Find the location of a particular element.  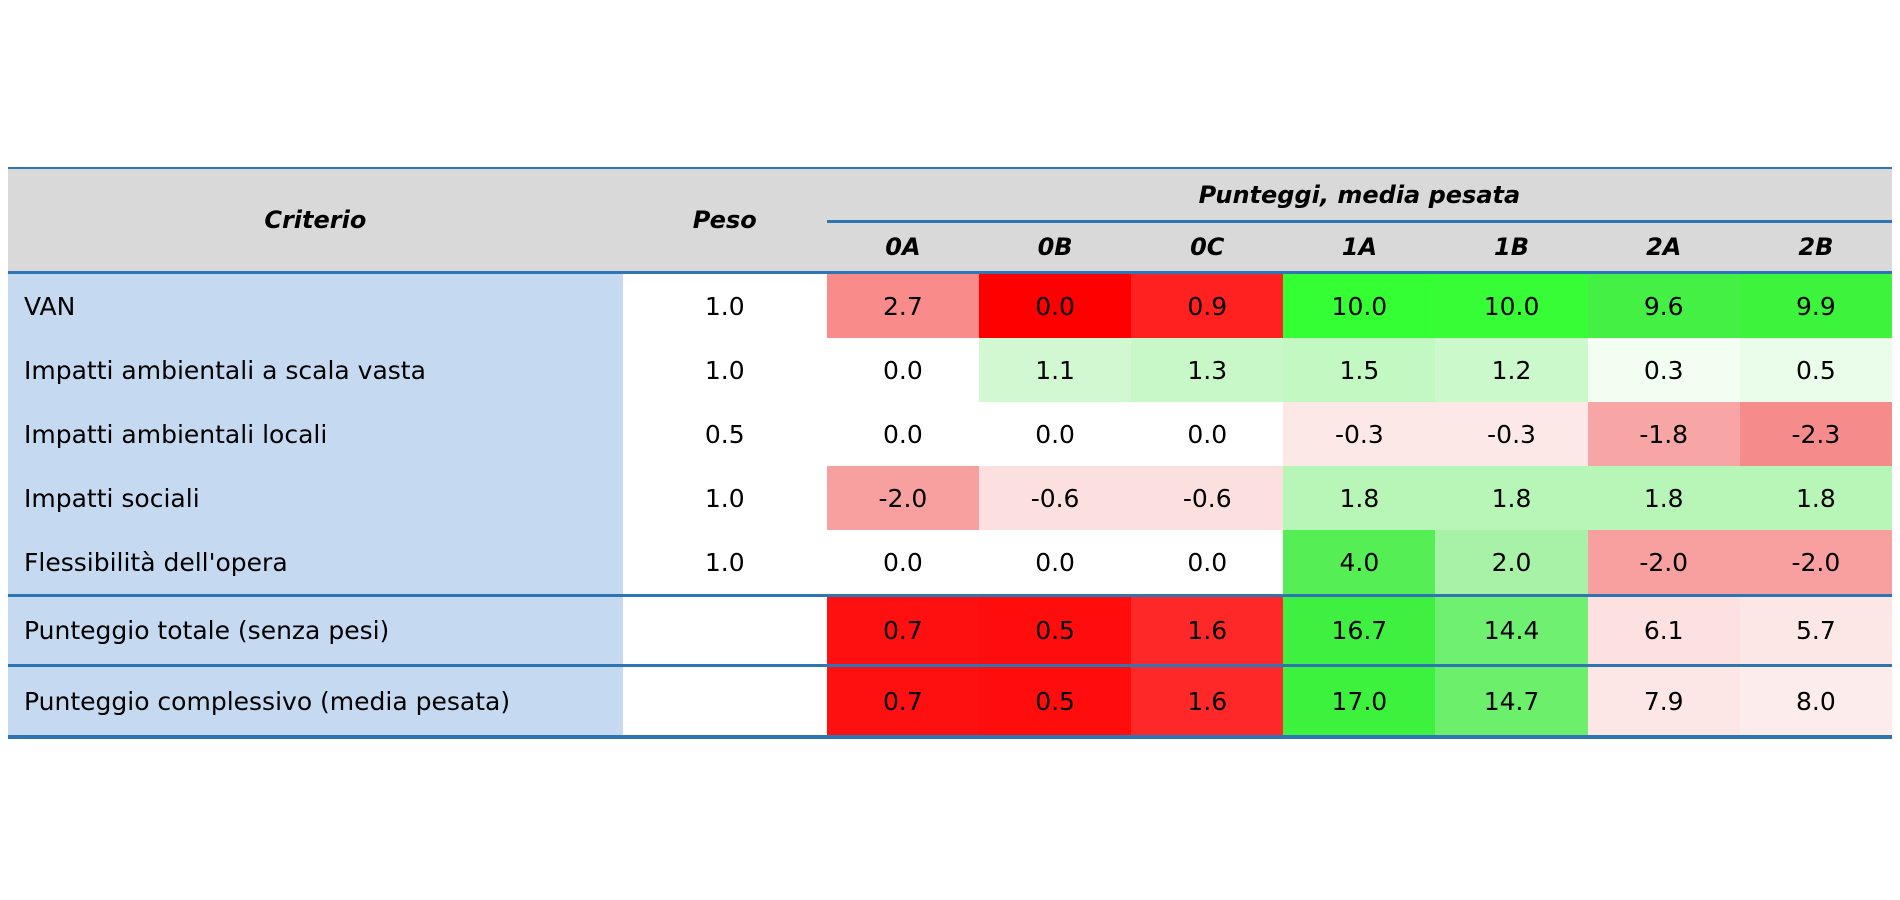

score-cell: 17.0 is located at coordinates (1359, 701).